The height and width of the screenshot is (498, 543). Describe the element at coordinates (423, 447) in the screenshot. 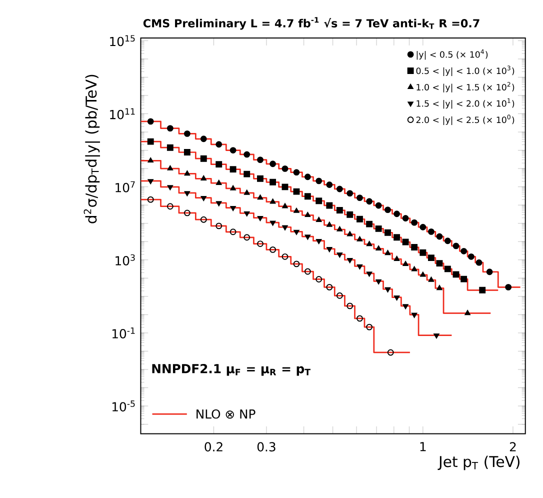

I see `x-tick-label: 1` at that location.